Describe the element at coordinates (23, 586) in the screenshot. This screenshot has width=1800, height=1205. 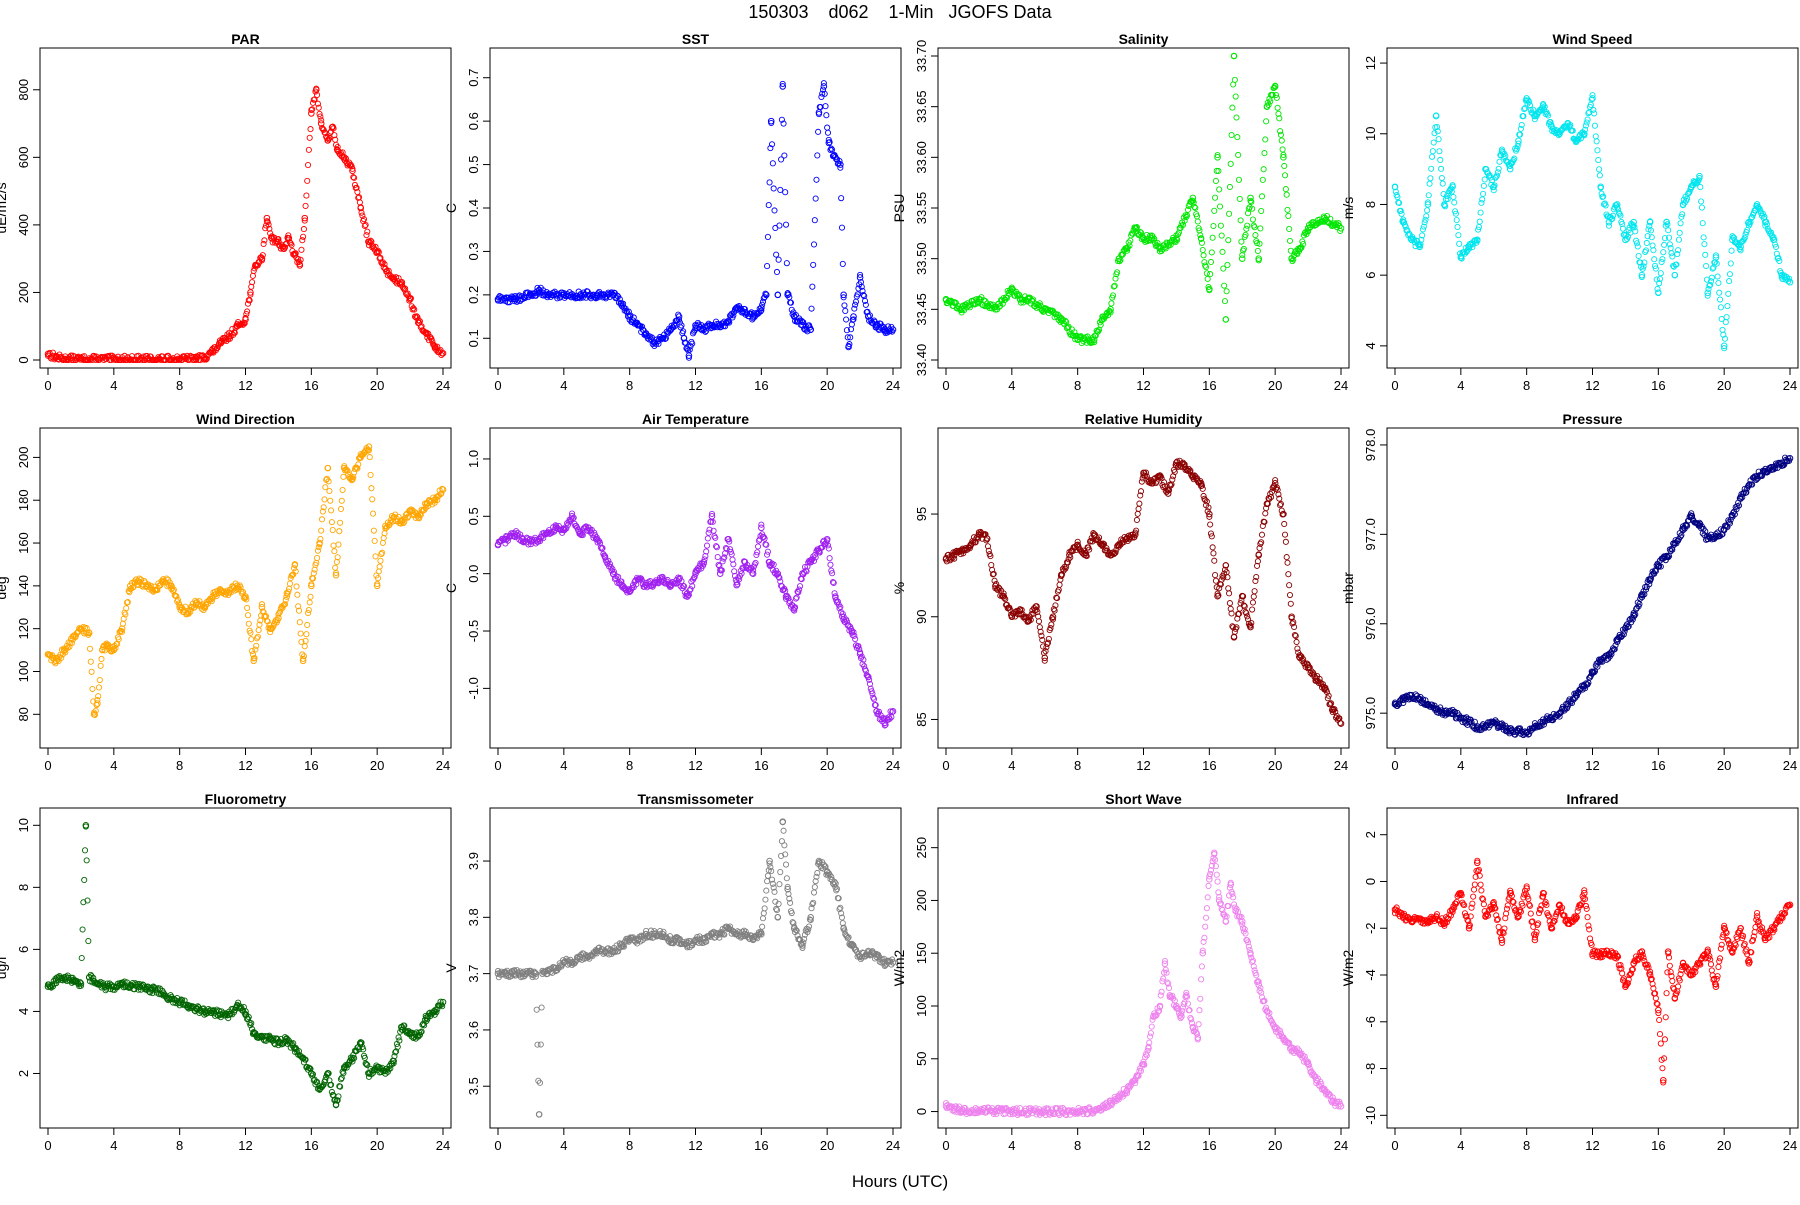
I see `wind-direction-y-tick-label: 140` at that location.